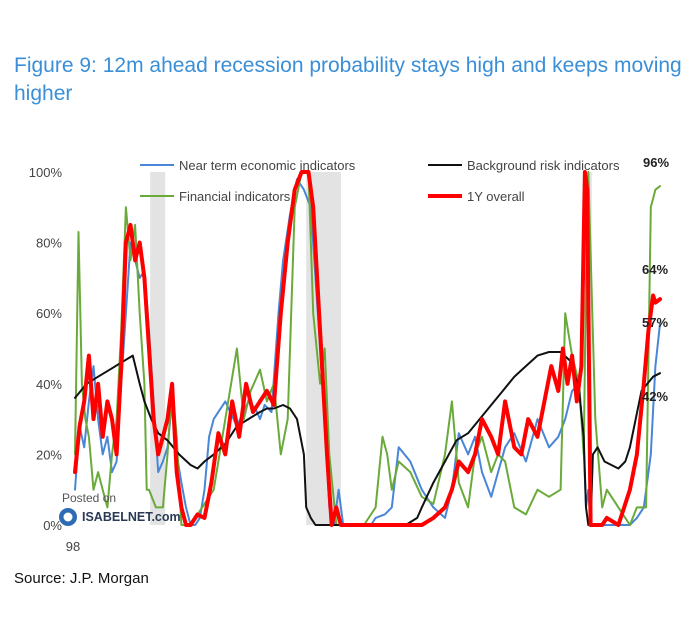 The image size is (700, 643). Describe the element at coordinates (49, 243) in the screenshot. I see `y-tick-label: 80%` at that location.